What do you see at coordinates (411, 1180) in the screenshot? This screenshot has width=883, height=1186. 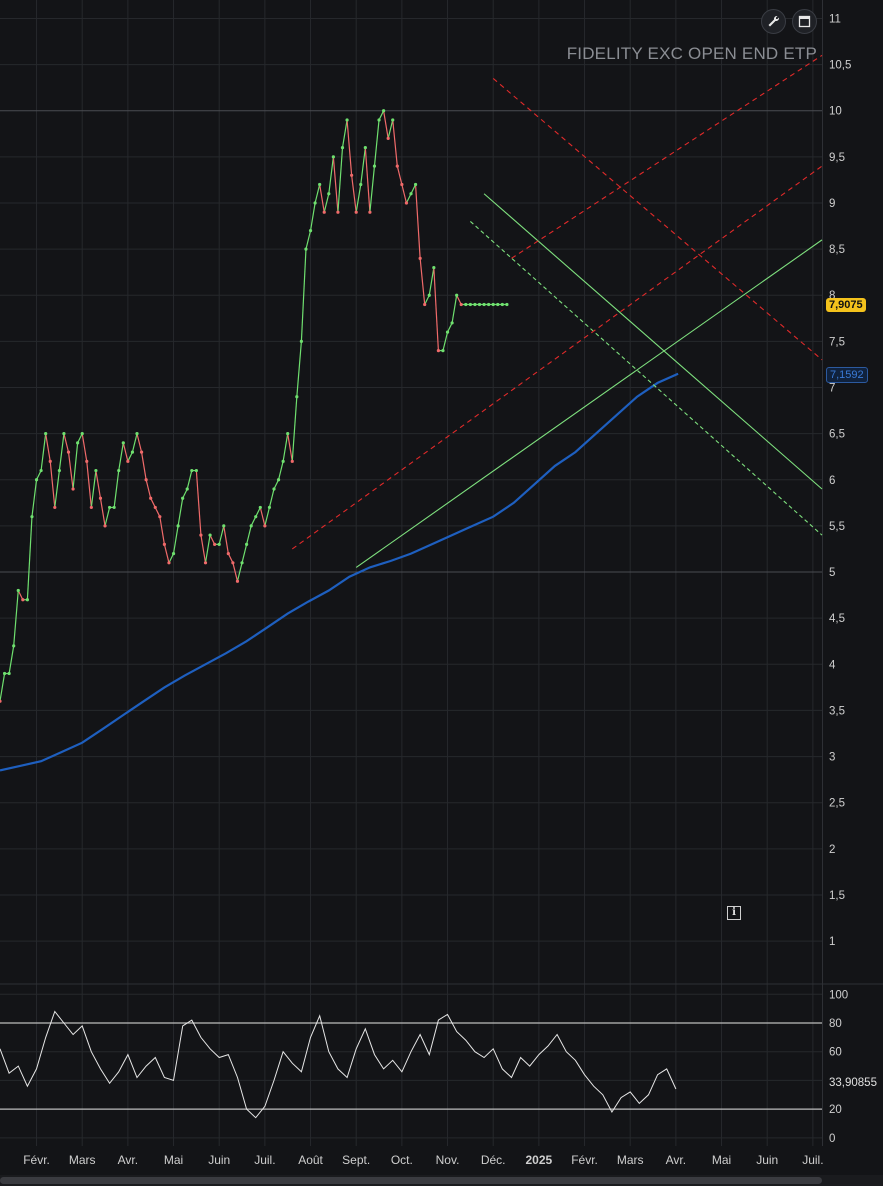 I see `scrollbar-thumb` at bounding box center [411, 1180].